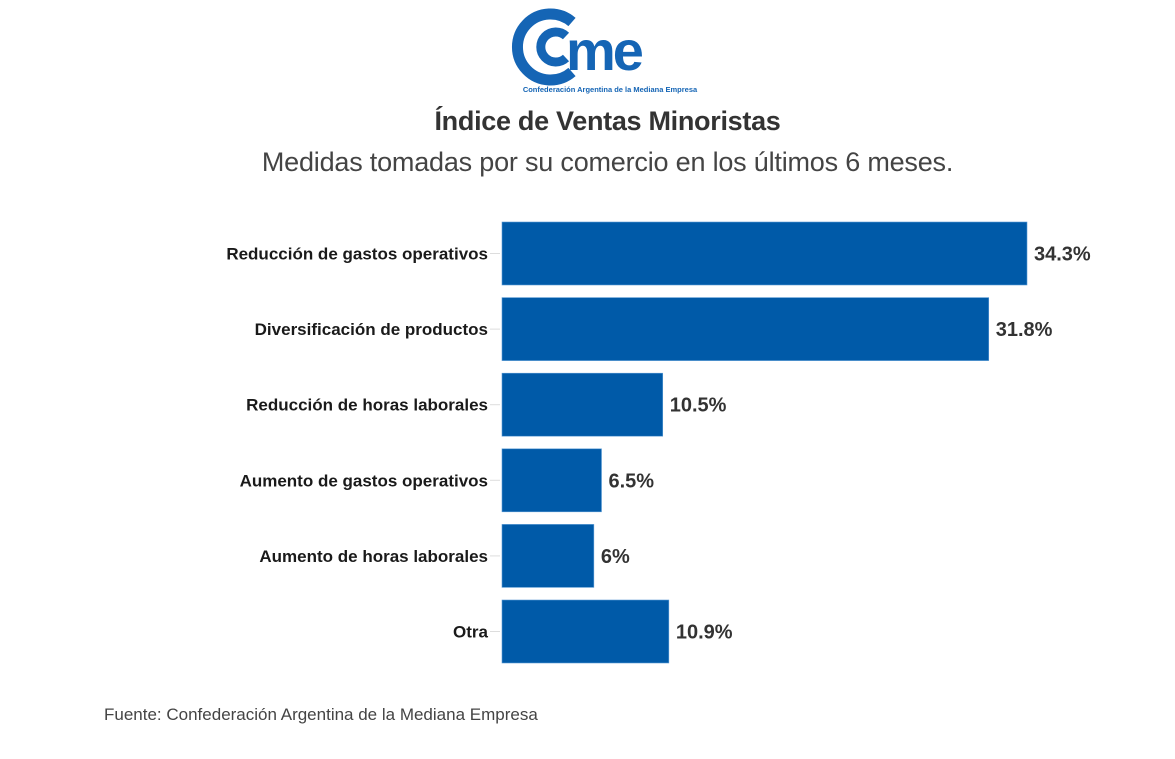  Describe the element at coordinates (371, 329) in the screenshot. I see `category-label: Diversificación de productos` at that location.